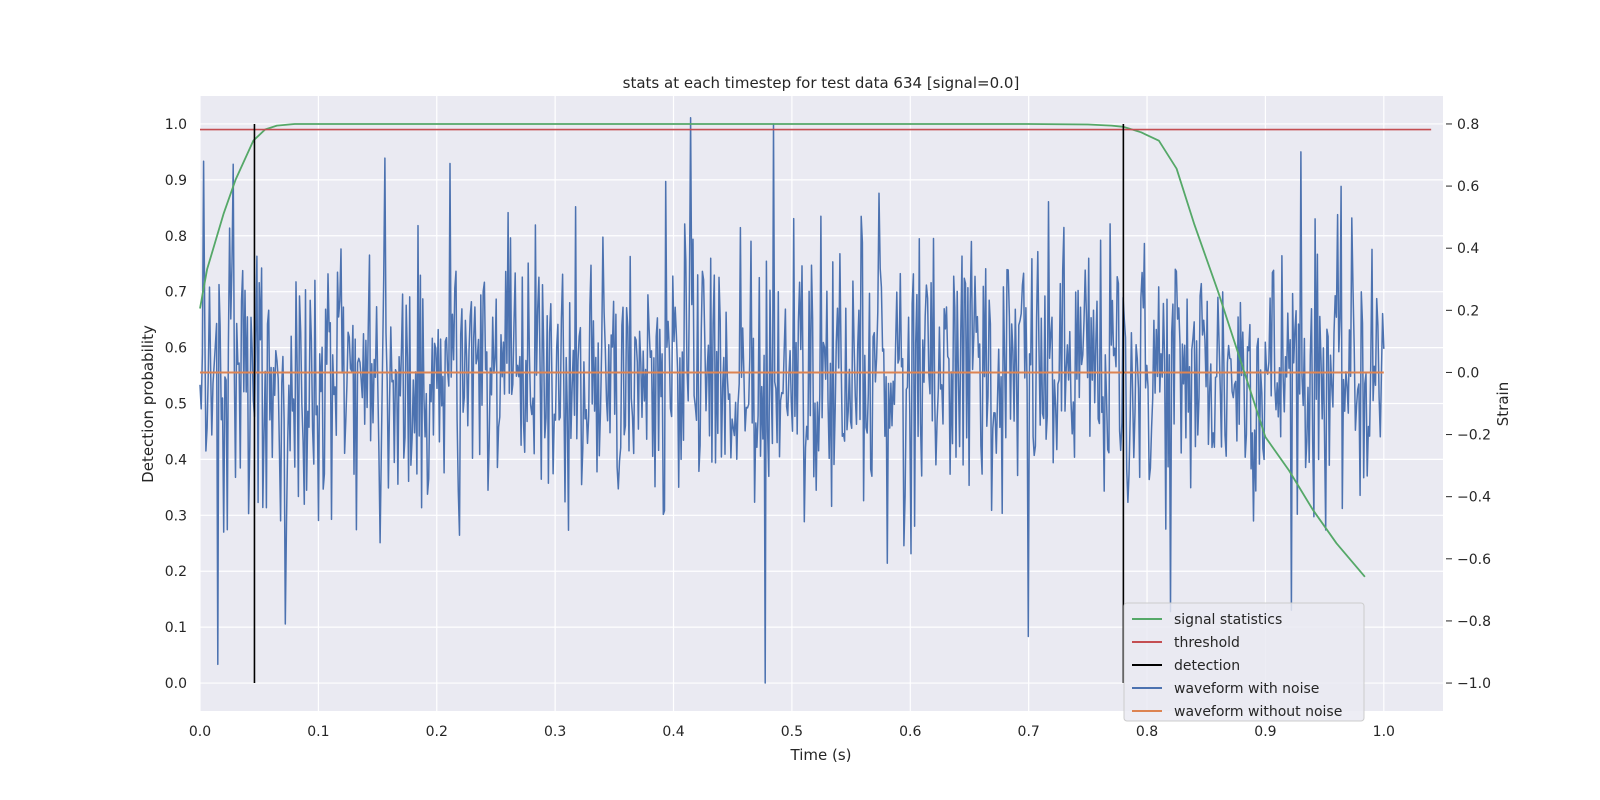 The image size is (1600, 800). I want to click on y-left-tick-label: 0.5, so click(176, 405).